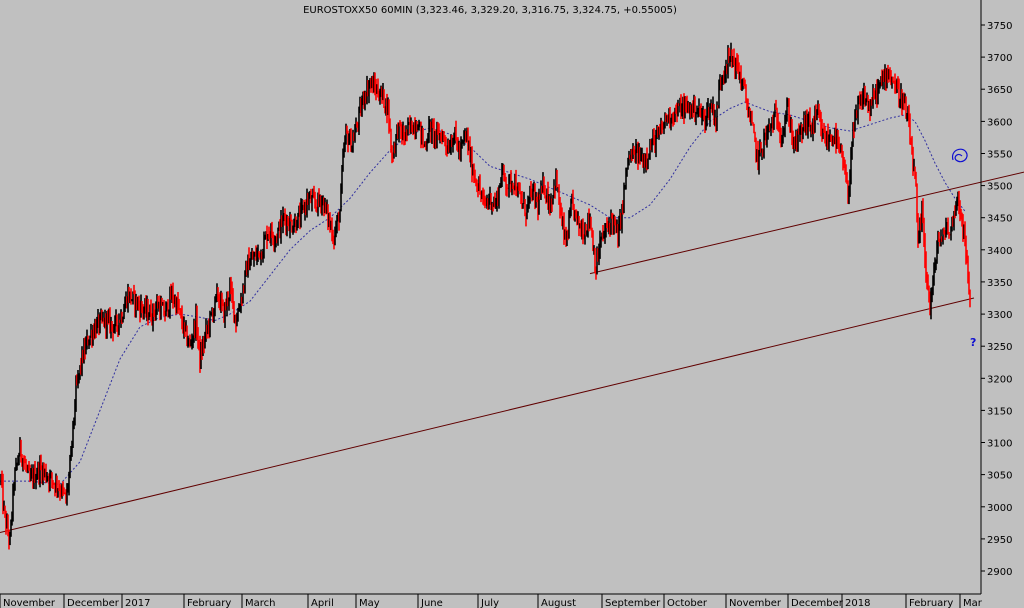 The image size is (1024, 608). What do you see at coordinates (999, 219) in the screenshot?
I see `y-tick-label: 3450` at bounding box center [999, 219].